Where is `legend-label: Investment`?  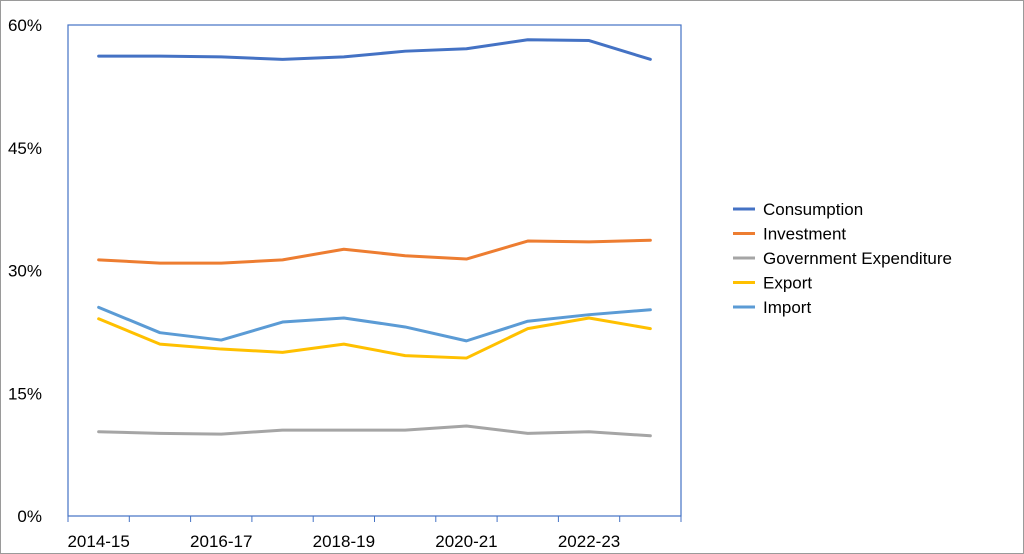
legend-label: Investment is located at coordinates (804, 234).